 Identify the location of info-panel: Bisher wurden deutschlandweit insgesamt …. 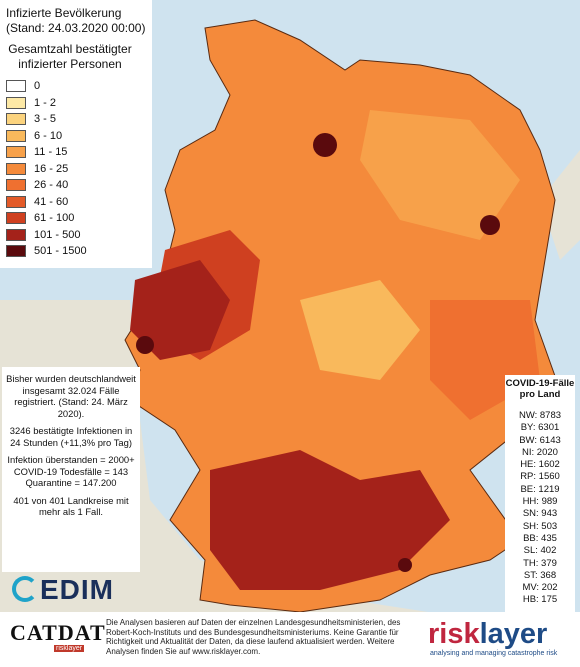
(71, 469).